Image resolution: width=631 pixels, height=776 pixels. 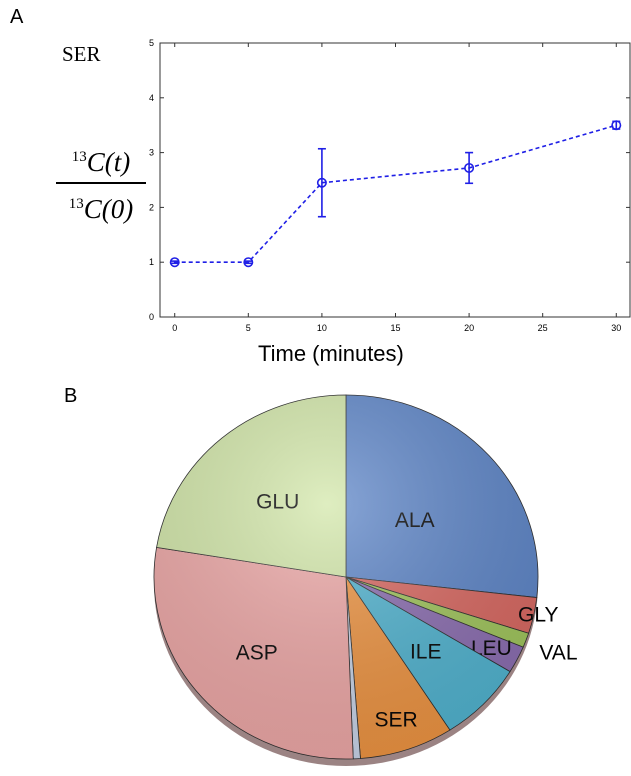 I want to click on y-axis-label-denominator: 13C(0), so click(x=101, y=208).